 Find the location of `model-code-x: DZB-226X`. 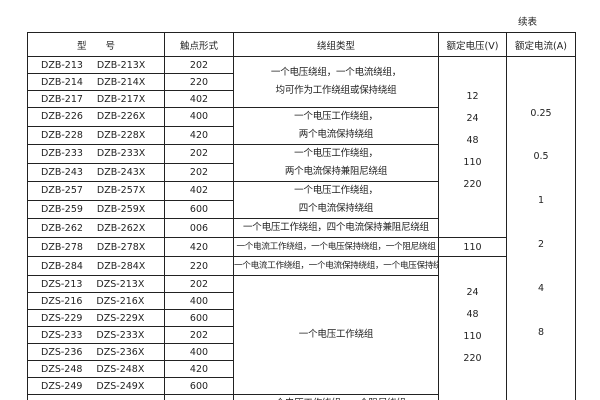

model-code-x: DZB-226X is located at coordinates (121, 117).